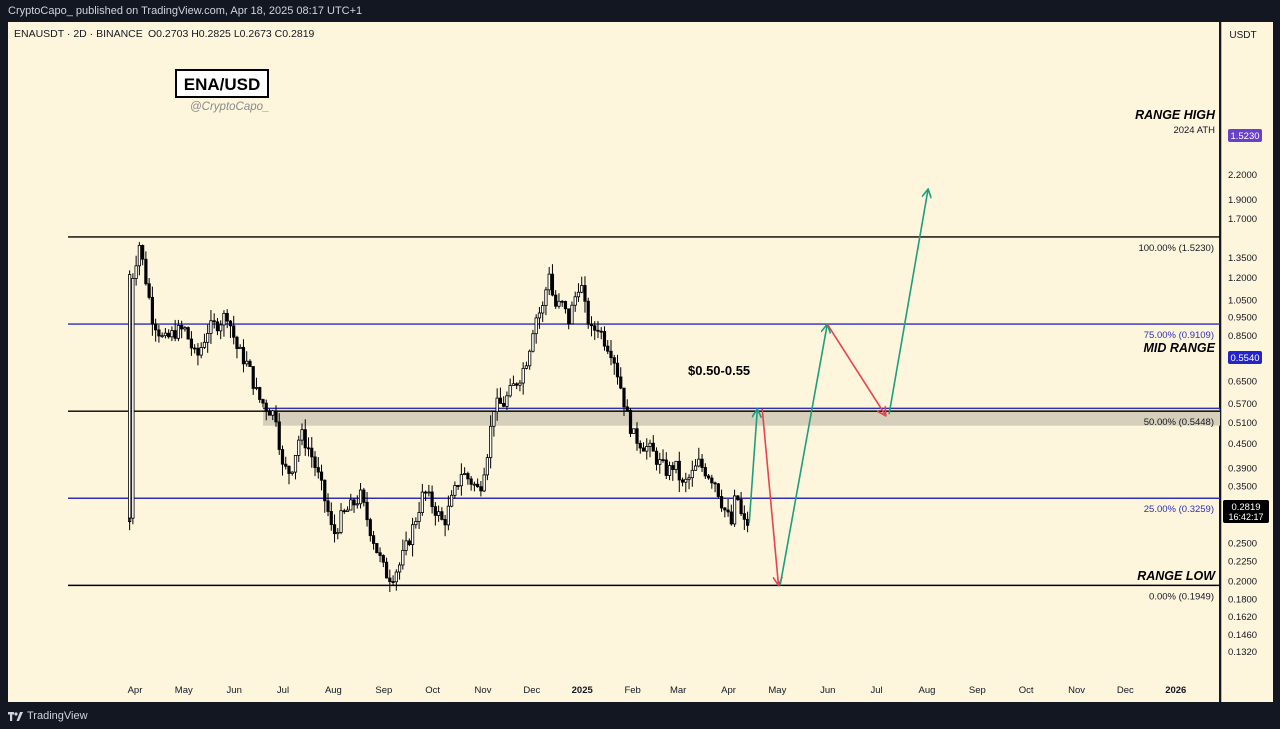 This screenshot has height=729, width=1280. What do you see at coordinates (777, 690) in the screenshot?
I see `x-tick-label: May` at bounding box center [777, 690].